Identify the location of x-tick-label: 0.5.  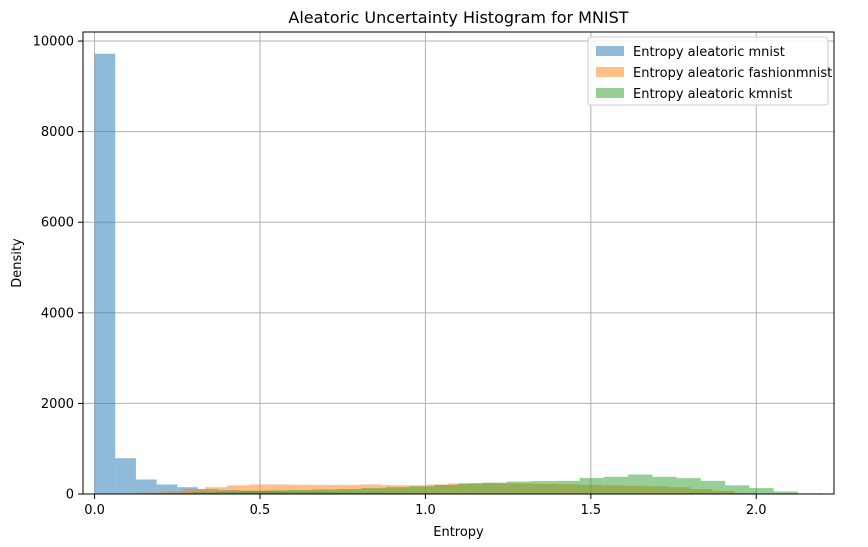
(260, 510).